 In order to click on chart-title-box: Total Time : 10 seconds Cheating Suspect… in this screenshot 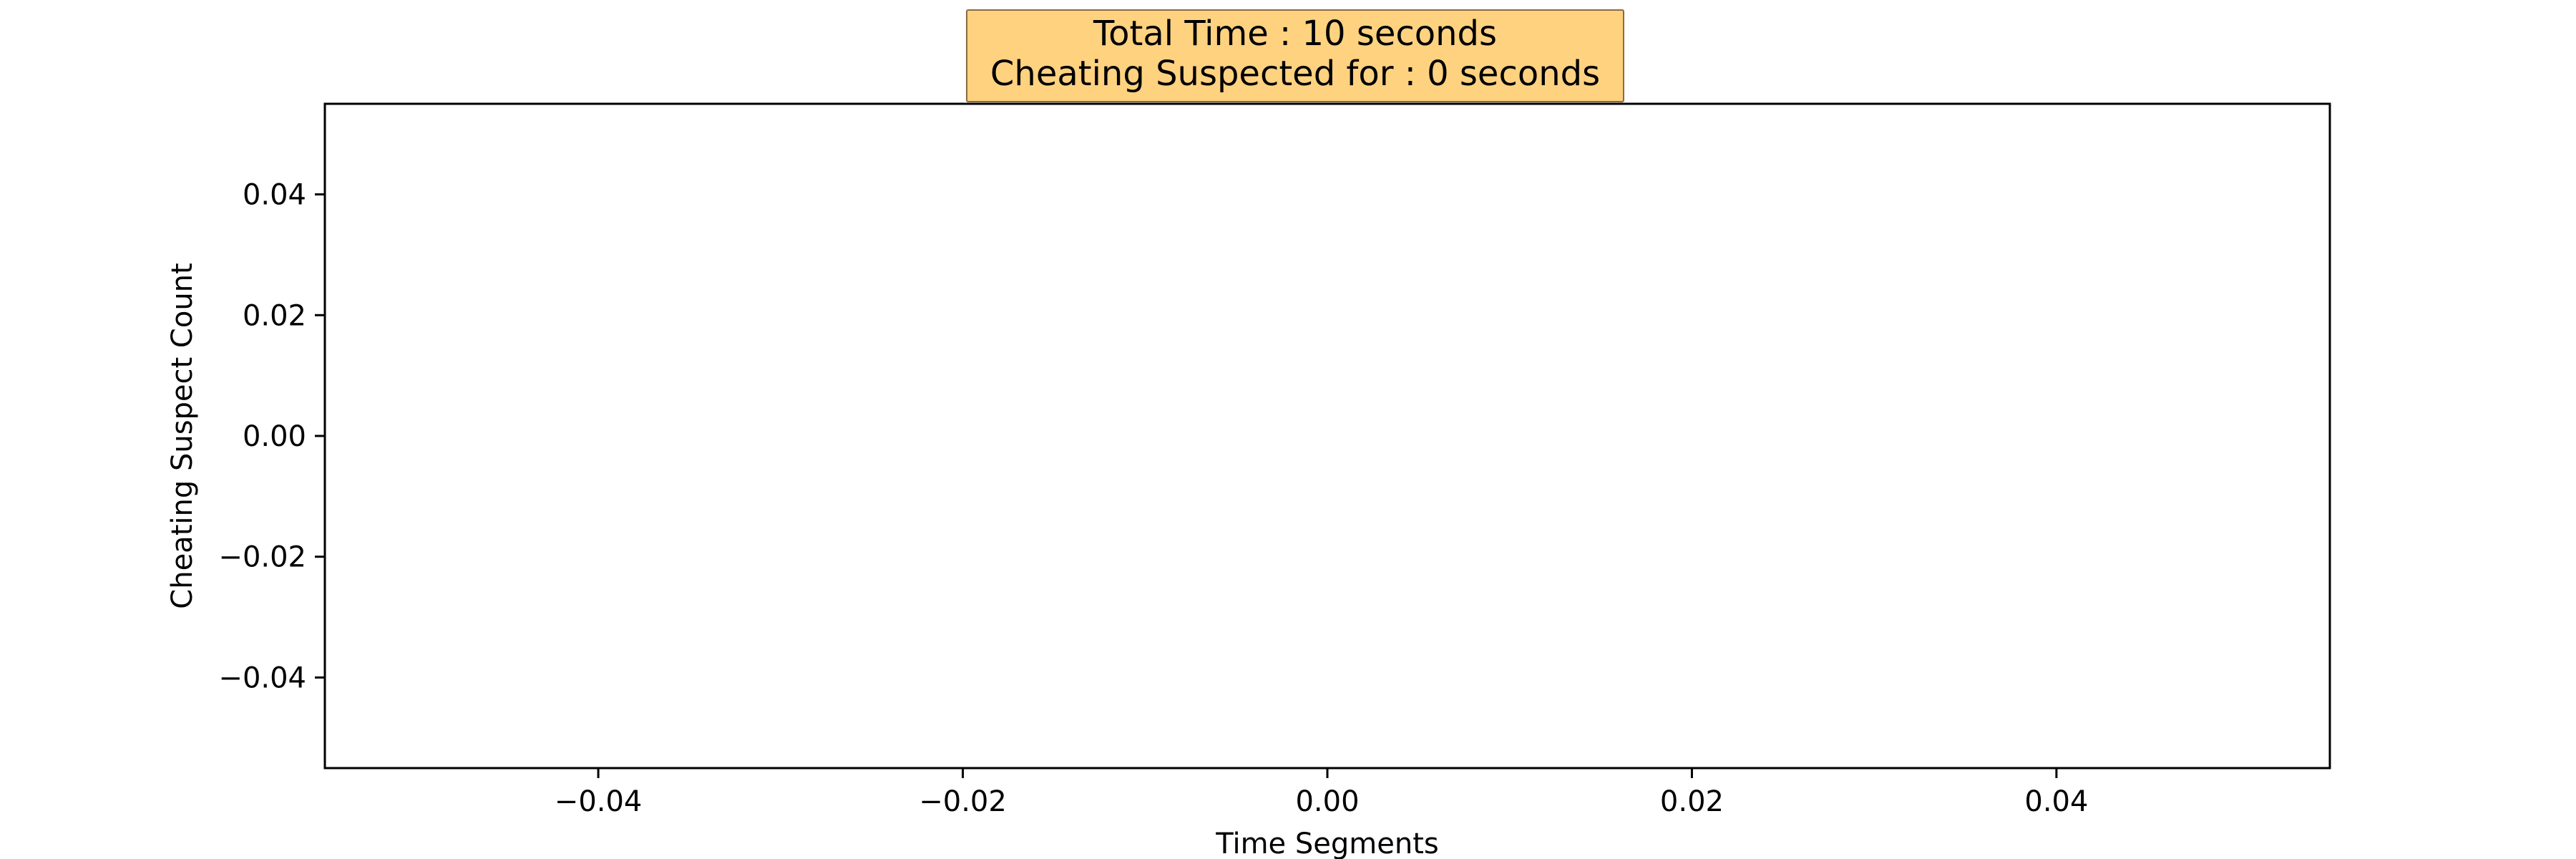, I will do `click(1295, 55)`.